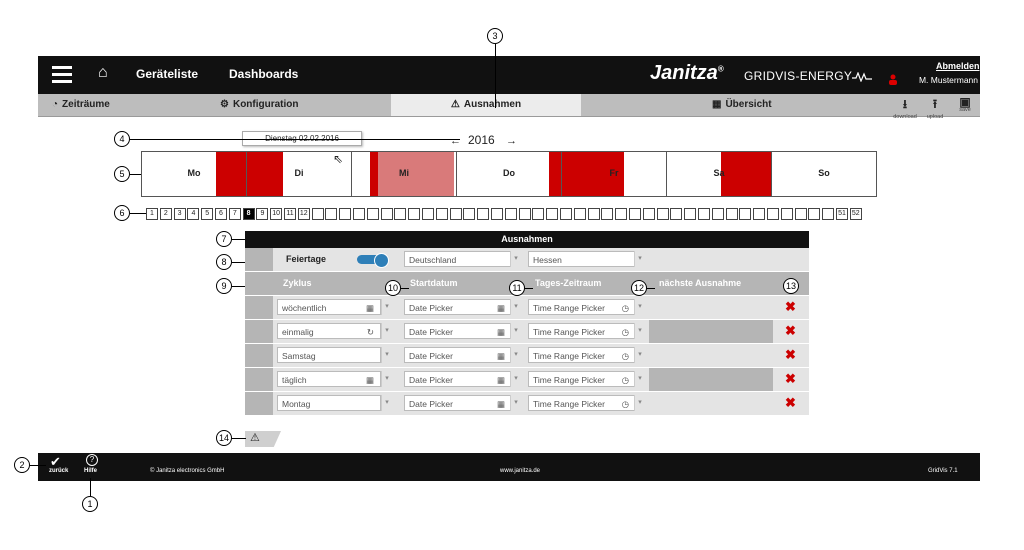 The height and width of the screenshot is (550, 1024). Describe the element at coordinates (329, 379) in the screenshot. I see `cycle-select: täglich ▦` at that location.